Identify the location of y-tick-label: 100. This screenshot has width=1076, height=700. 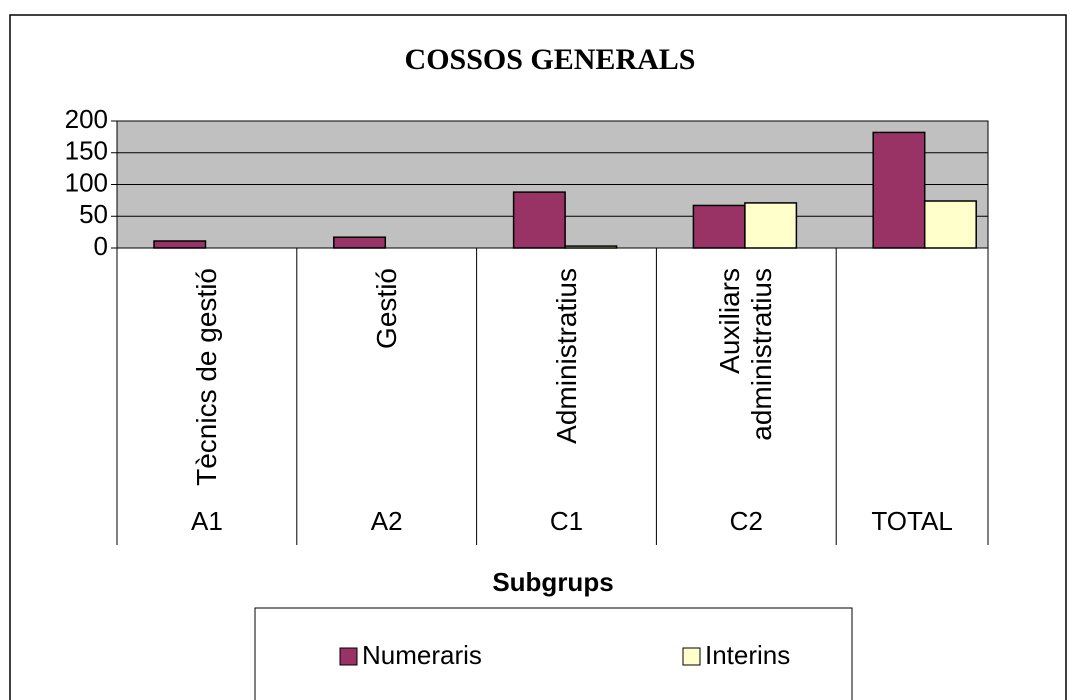
(86, 182).